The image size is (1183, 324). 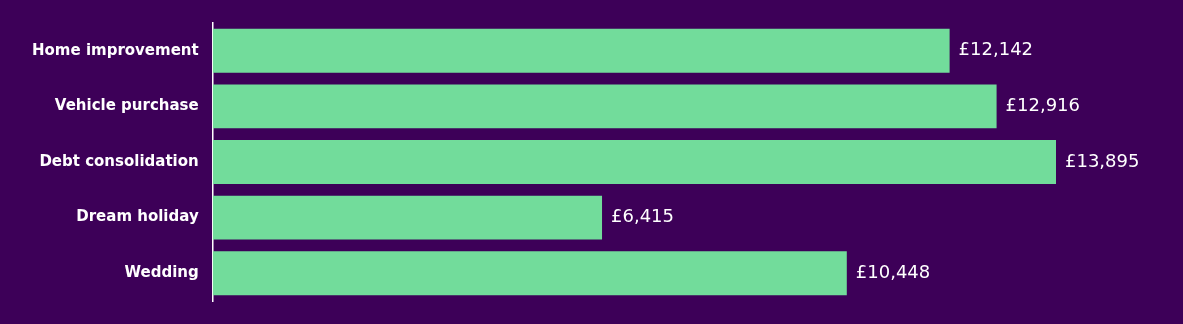 I want to click on y-tick-label: Dream holiday, so click(x=137, y=216).